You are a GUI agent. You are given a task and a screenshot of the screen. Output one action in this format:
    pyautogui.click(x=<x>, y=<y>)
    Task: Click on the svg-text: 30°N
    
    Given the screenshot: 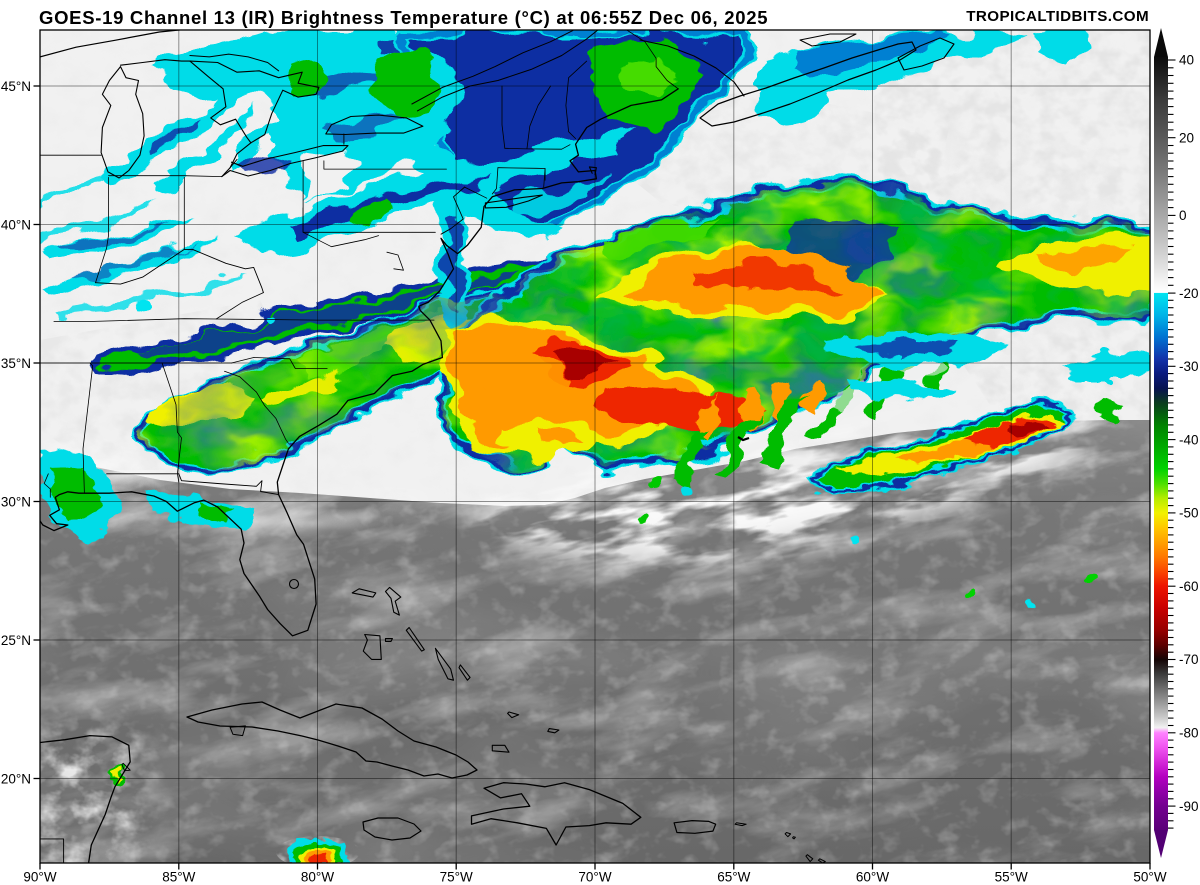 What is the action you would take?
    pyautogui.click(x=16, y=501)
    